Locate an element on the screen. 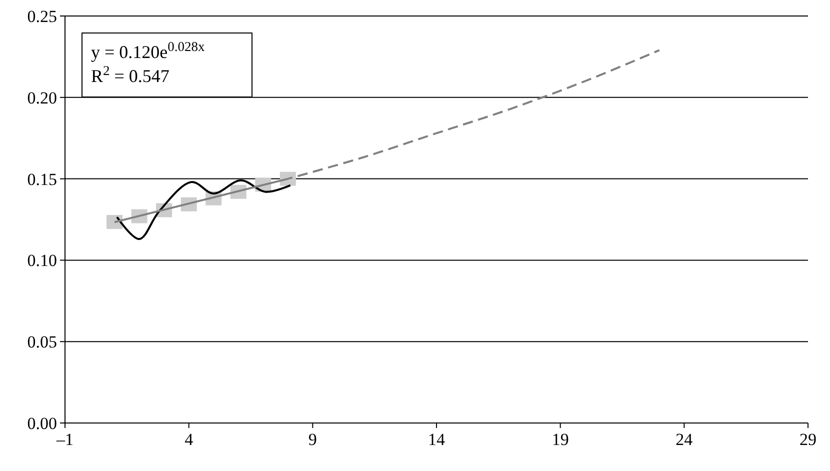 This screenshot has width=830, height=471. x-tick-label: 4 is located at coordinates (189, 439).